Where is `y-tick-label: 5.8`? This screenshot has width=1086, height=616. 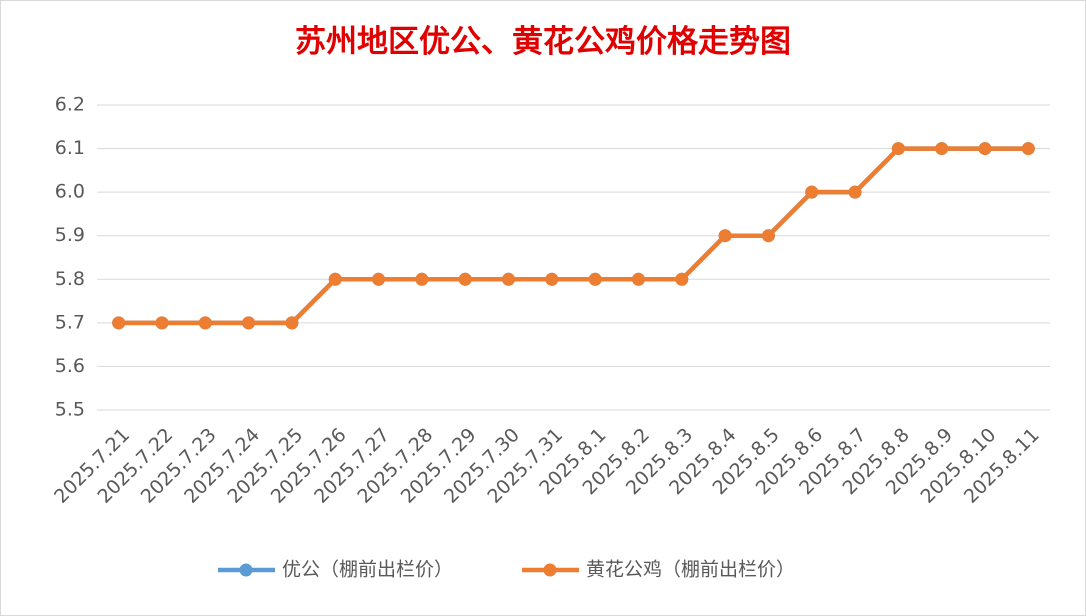
y-tick-label: 5.8 is located at coordinates (70, 279).